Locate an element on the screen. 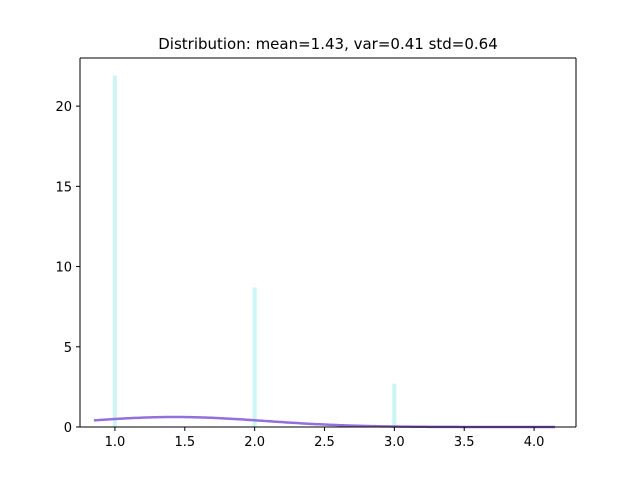 The height and width of the screenshot is (480, 640). x-tick-label: 2.5 is located at coordinates (324, 442).